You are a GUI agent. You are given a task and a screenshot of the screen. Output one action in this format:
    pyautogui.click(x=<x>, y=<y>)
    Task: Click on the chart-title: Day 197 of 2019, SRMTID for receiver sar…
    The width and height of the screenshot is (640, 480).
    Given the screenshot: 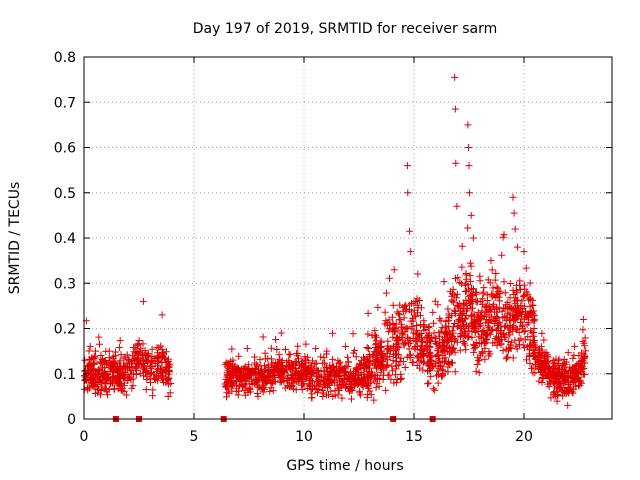 What is the action you would take?
    pyautogui.click(x=345, y=29)
    